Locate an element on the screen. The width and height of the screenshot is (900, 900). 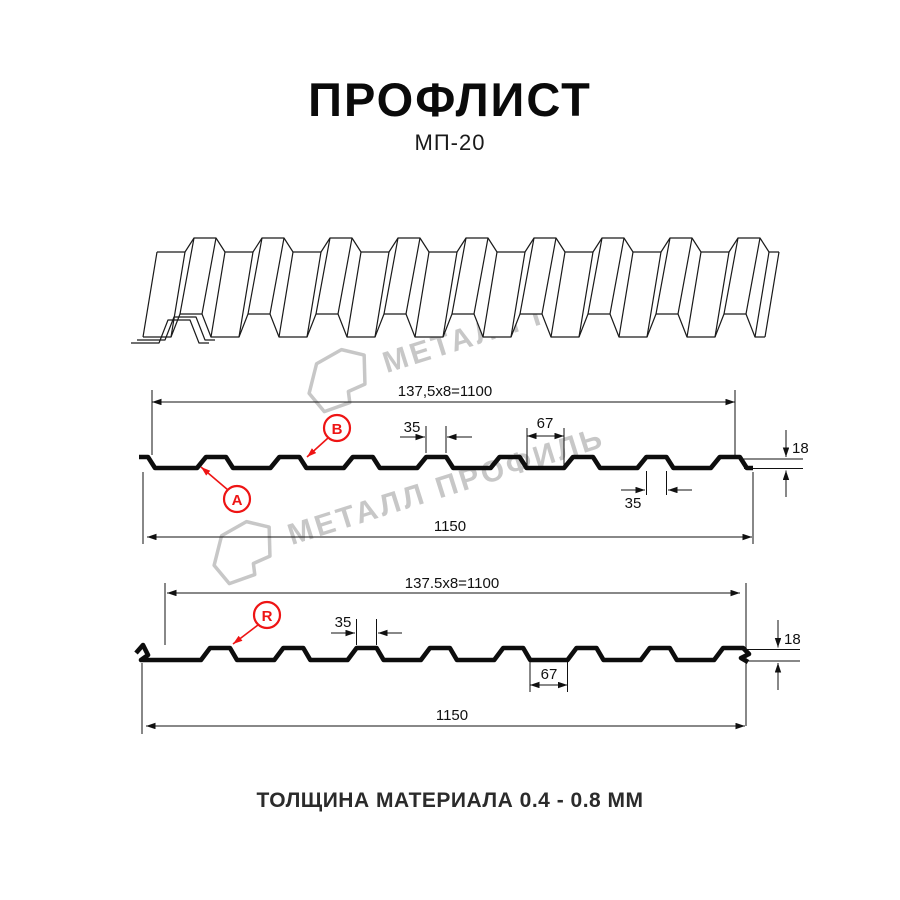
callout-a: A is located at coordinates (226, 490).